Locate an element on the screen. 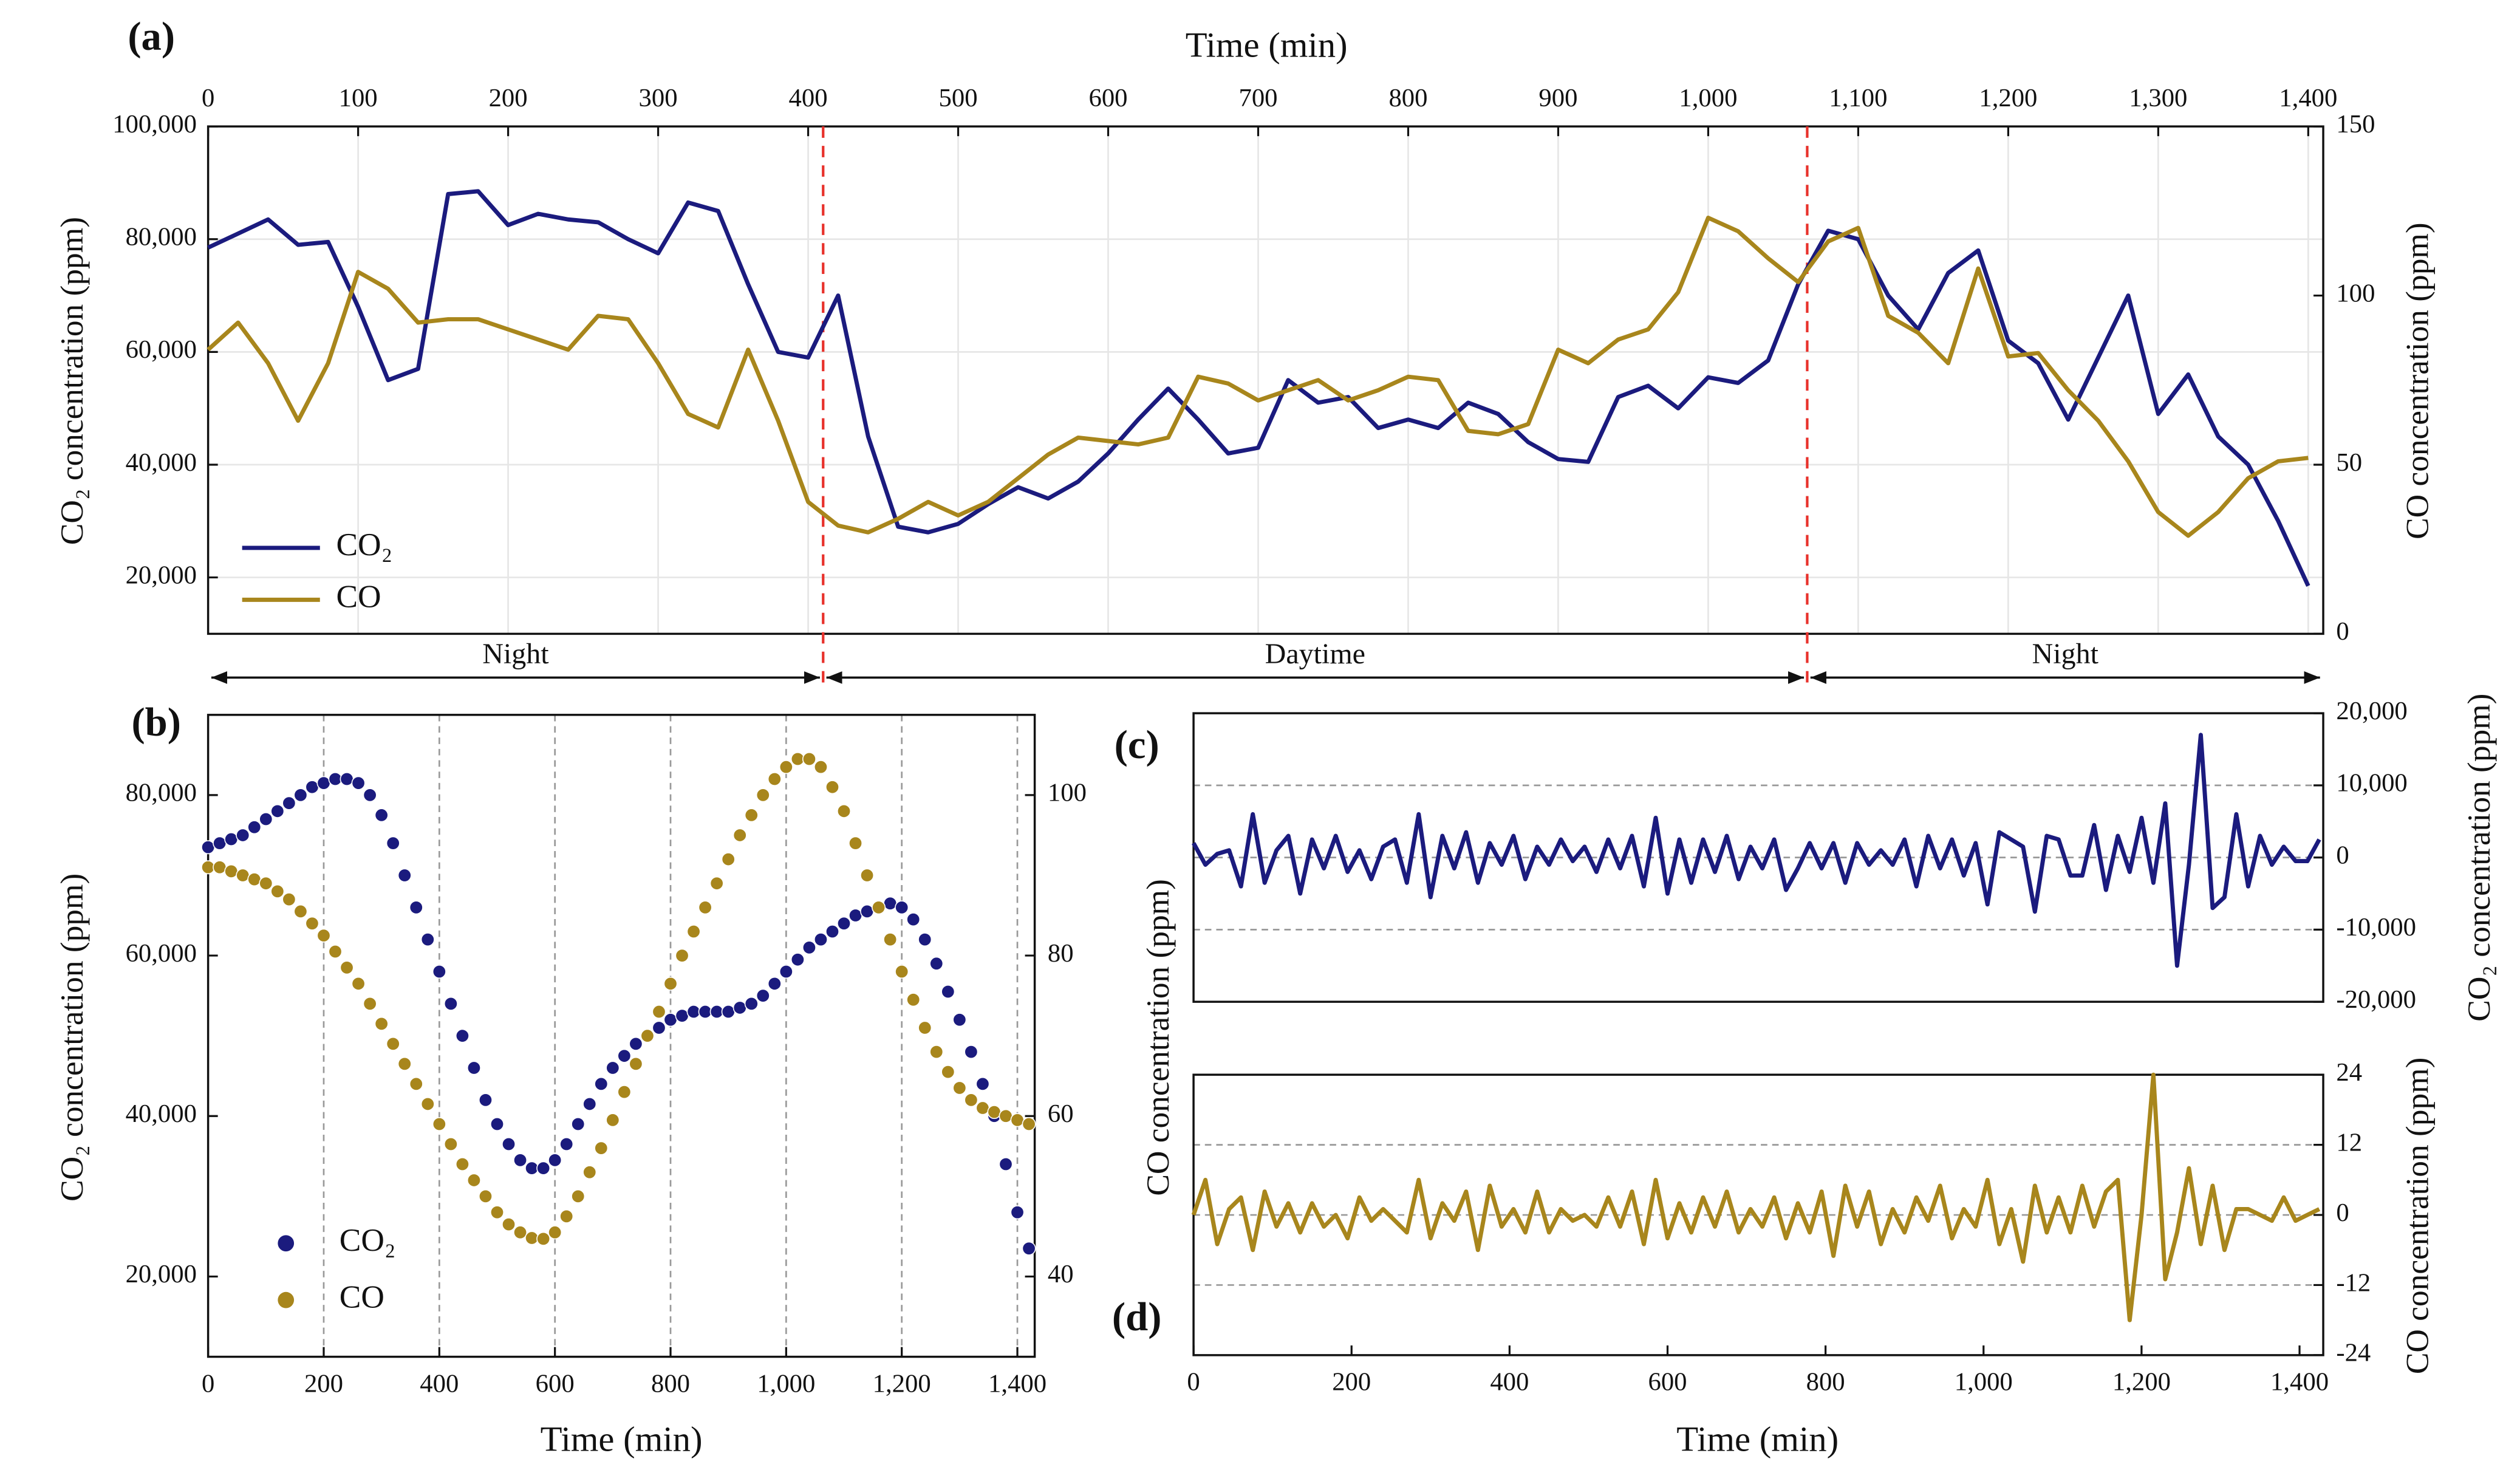 The height and width of the screenshot is (1467, 2520). y2-tick-label: 0 is located at coordinates (2342, 631).